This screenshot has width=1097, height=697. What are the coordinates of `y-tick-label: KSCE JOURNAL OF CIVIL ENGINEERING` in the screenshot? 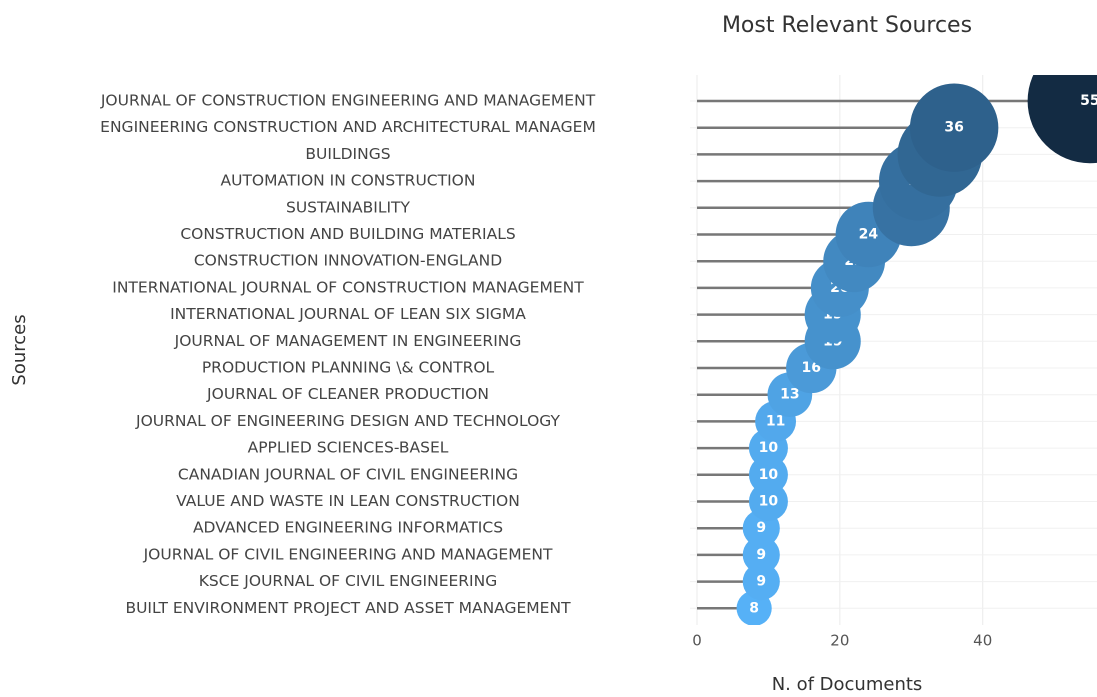 It's located at (348, 581).